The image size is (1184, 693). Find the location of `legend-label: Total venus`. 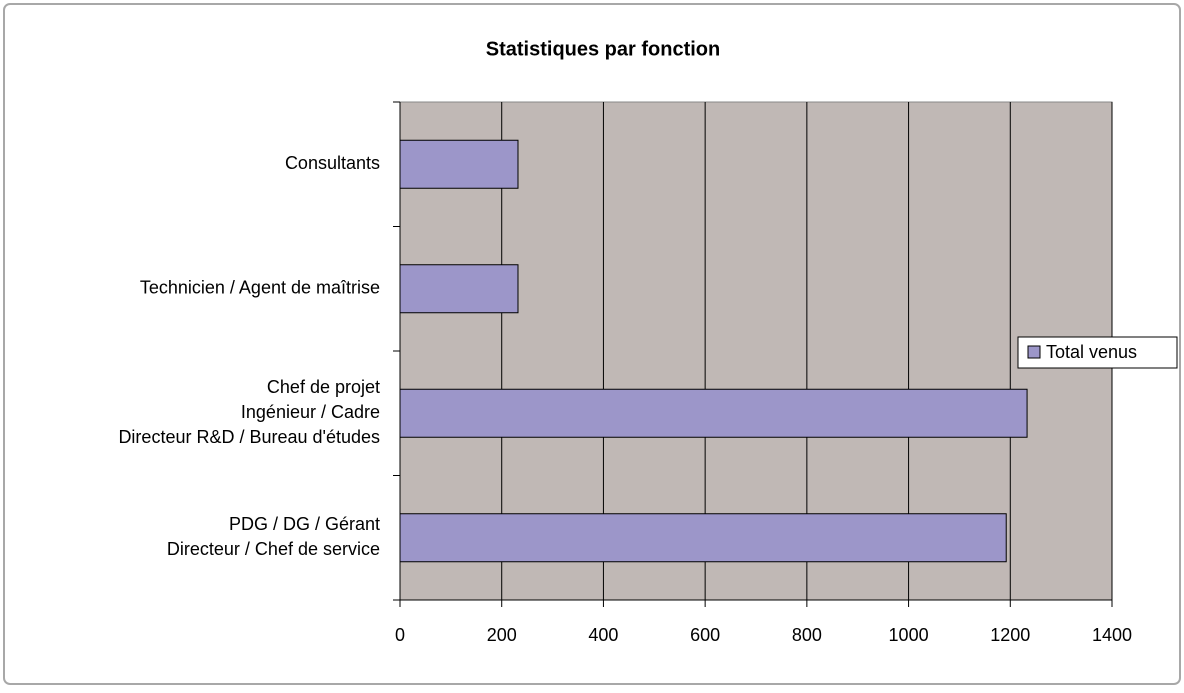

legend-label: Total venus is located at coordinates (1091, 352).